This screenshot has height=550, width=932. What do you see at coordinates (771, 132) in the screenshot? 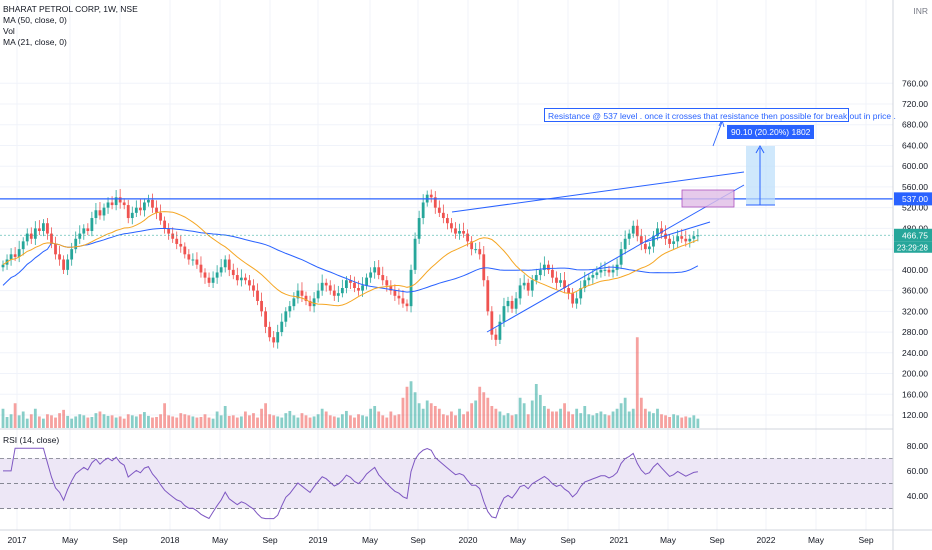
I see `measure-label: 90.10 (20.20%) 1802` at bounding box center [771, 132].